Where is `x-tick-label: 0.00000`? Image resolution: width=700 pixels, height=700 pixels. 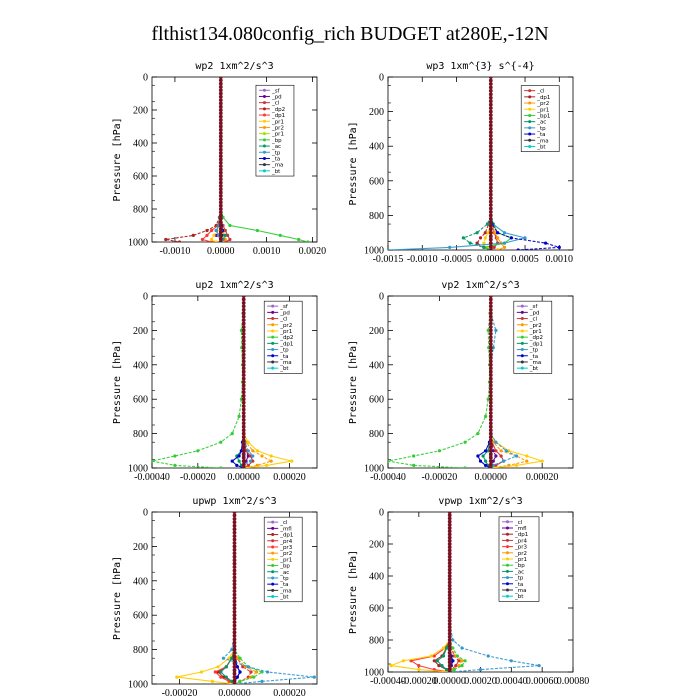
x-tick-label: 0.00000 is located at coordinates (449, 681).